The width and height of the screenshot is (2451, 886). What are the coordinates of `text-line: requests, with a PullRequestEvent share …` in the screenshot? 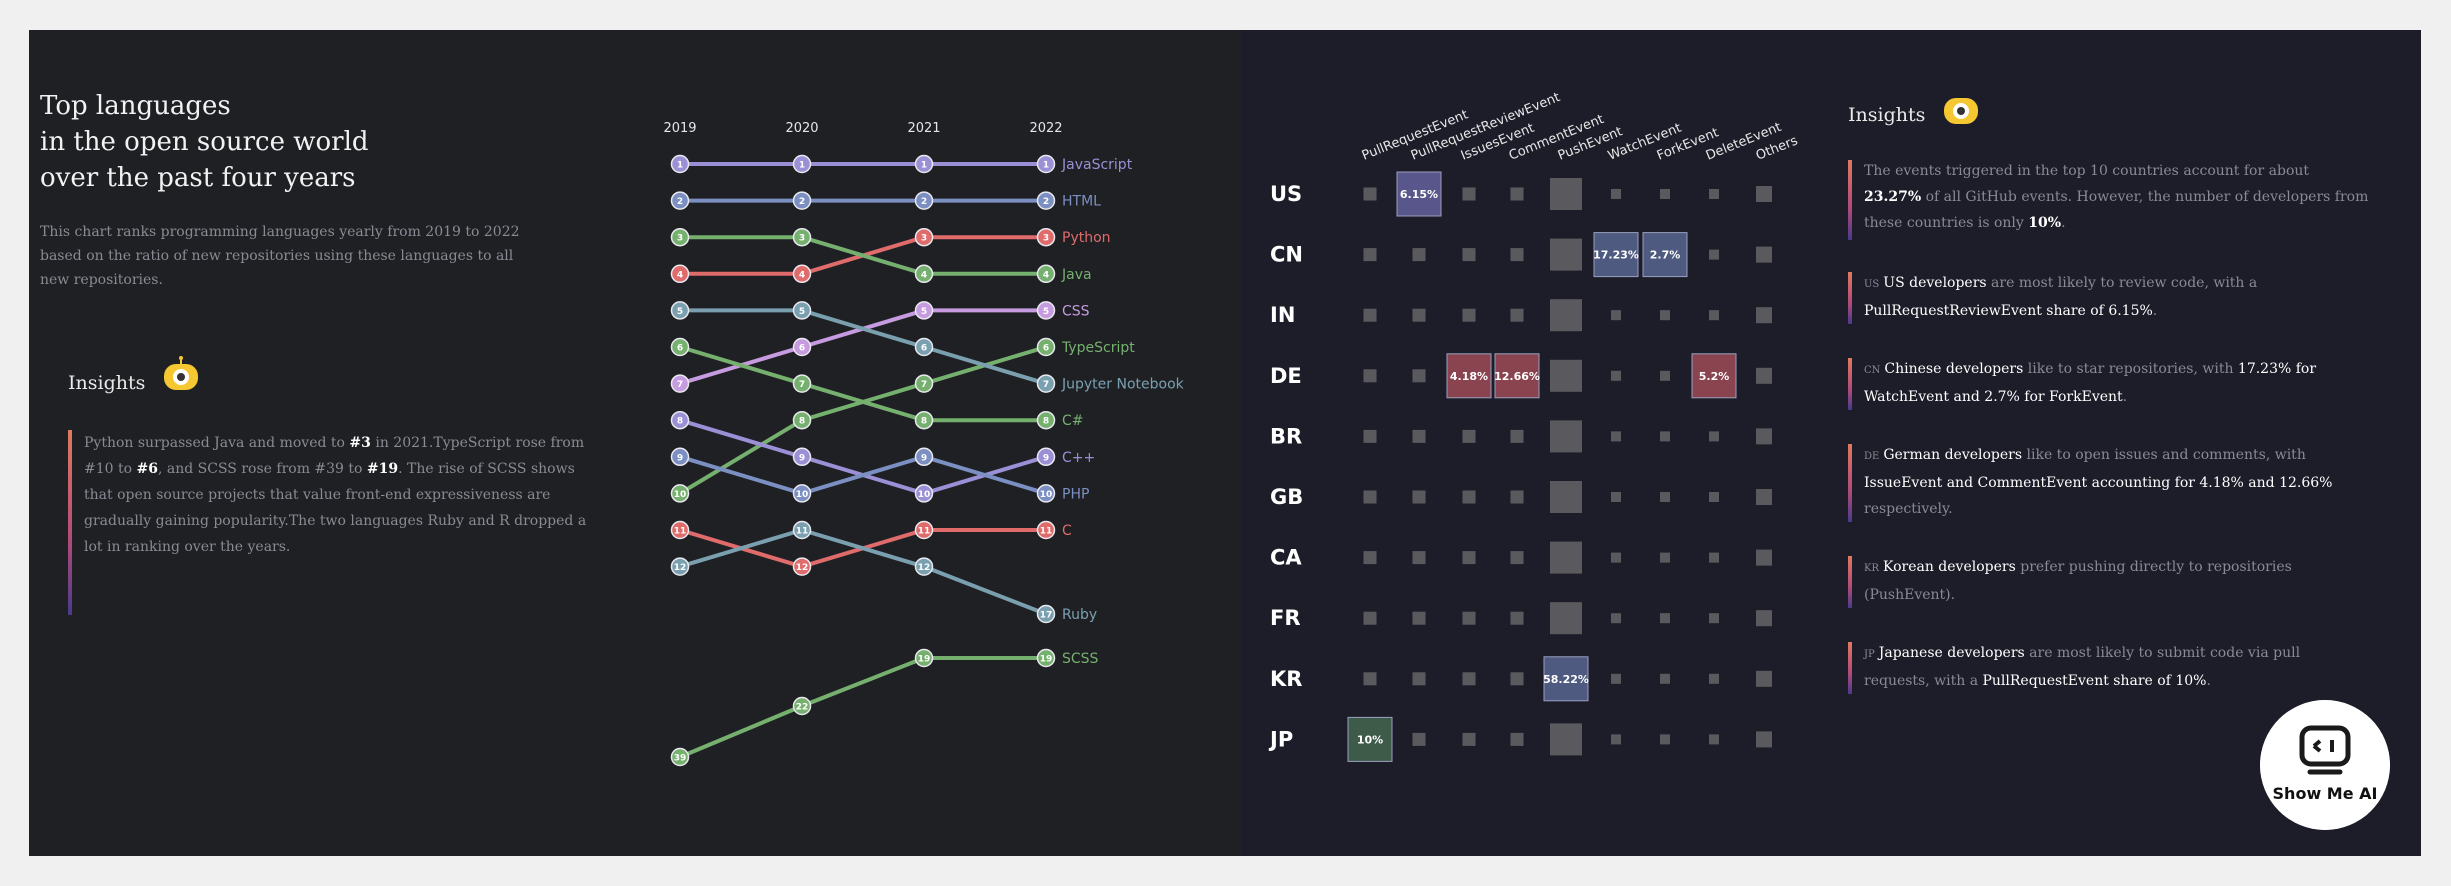 It's located at (2144, 681).